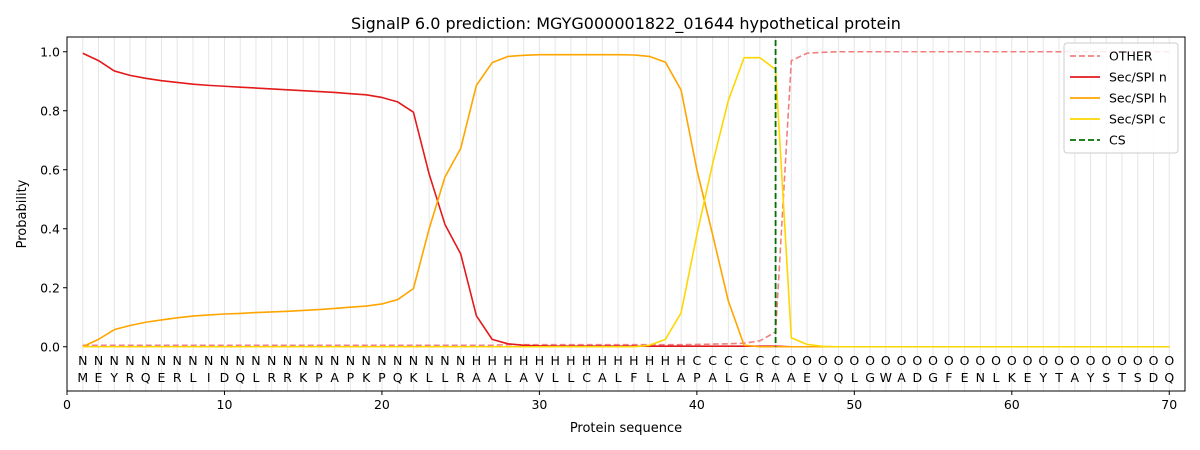  What do you see at coordinates (854, 404) in the screenshot?
I see `x-tick-label: 50` at bounding box center [854, 404].